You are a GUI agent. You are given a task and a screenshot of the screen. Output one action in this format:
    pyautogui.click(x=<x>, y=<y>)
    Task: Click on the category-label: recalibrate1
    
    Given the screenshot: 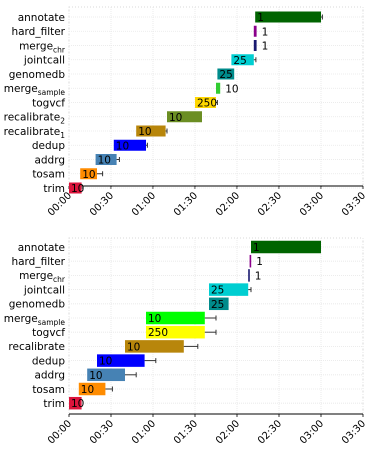 What is the action you would take?
    pyautogui.click(x=35, y=133)
    